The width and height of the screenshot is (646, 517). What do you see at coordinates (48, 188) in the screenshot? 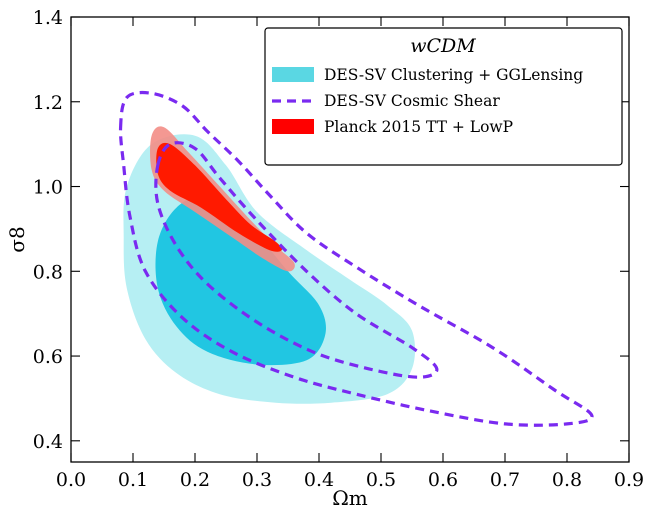
I see `y-tick-label: 1.0` at bounding box center [48, 188].